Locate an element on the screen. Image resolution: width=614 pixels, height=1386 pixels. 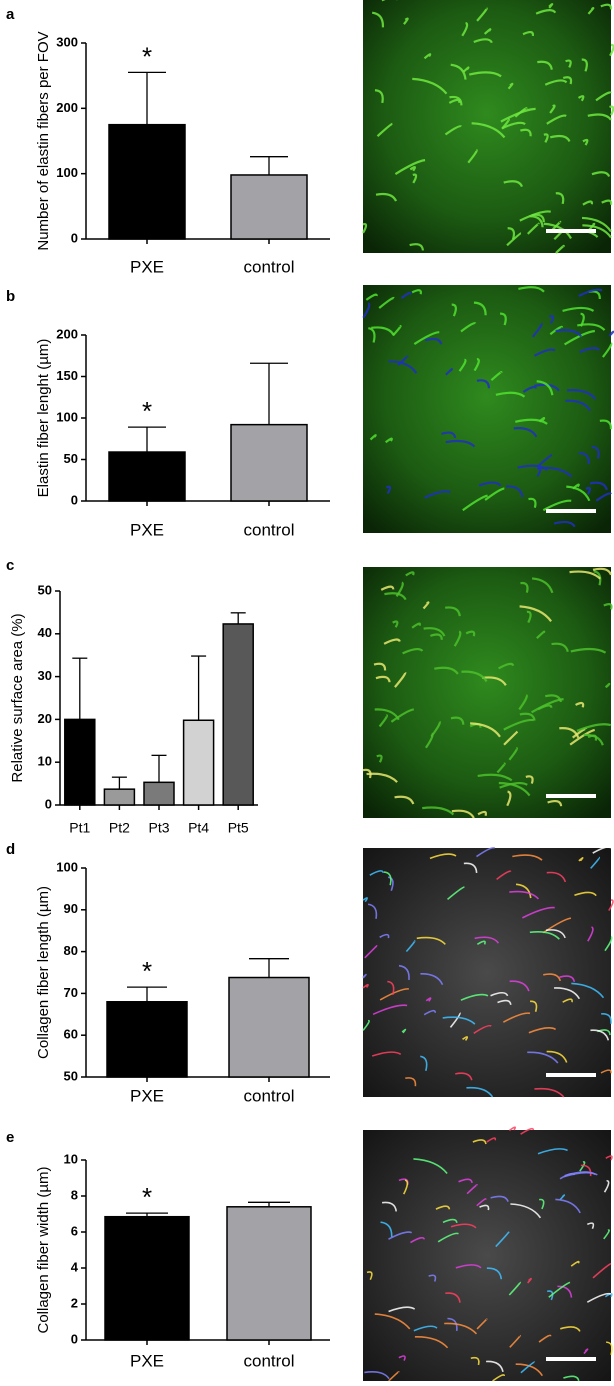
y-tick-label: 70 is located at coordinates (71, 992).